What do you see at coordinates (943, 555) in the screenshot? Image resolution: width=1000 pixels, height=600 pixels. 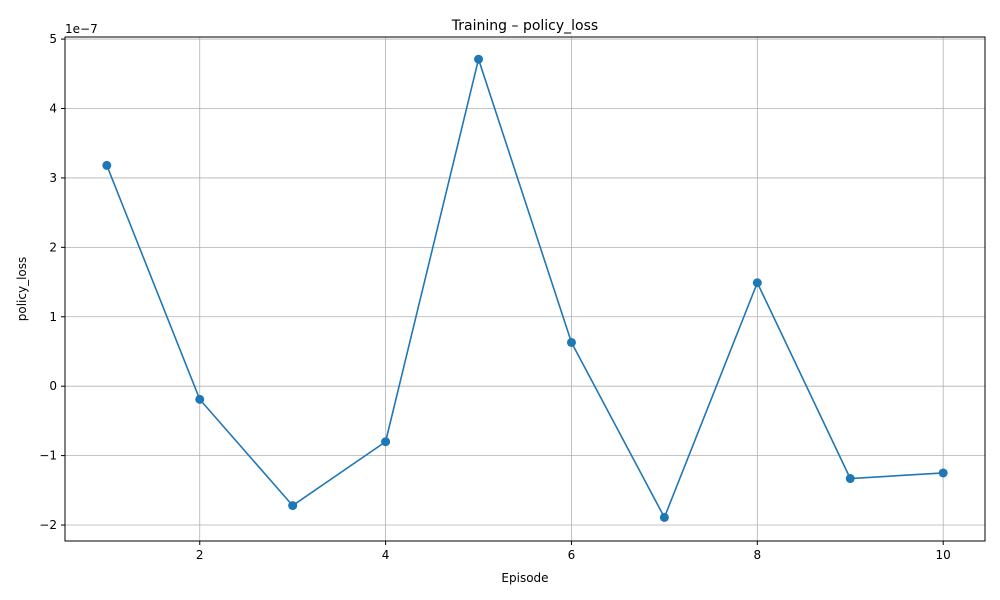 I see `x-tick-label: 10` at bounding box center [943, 555].